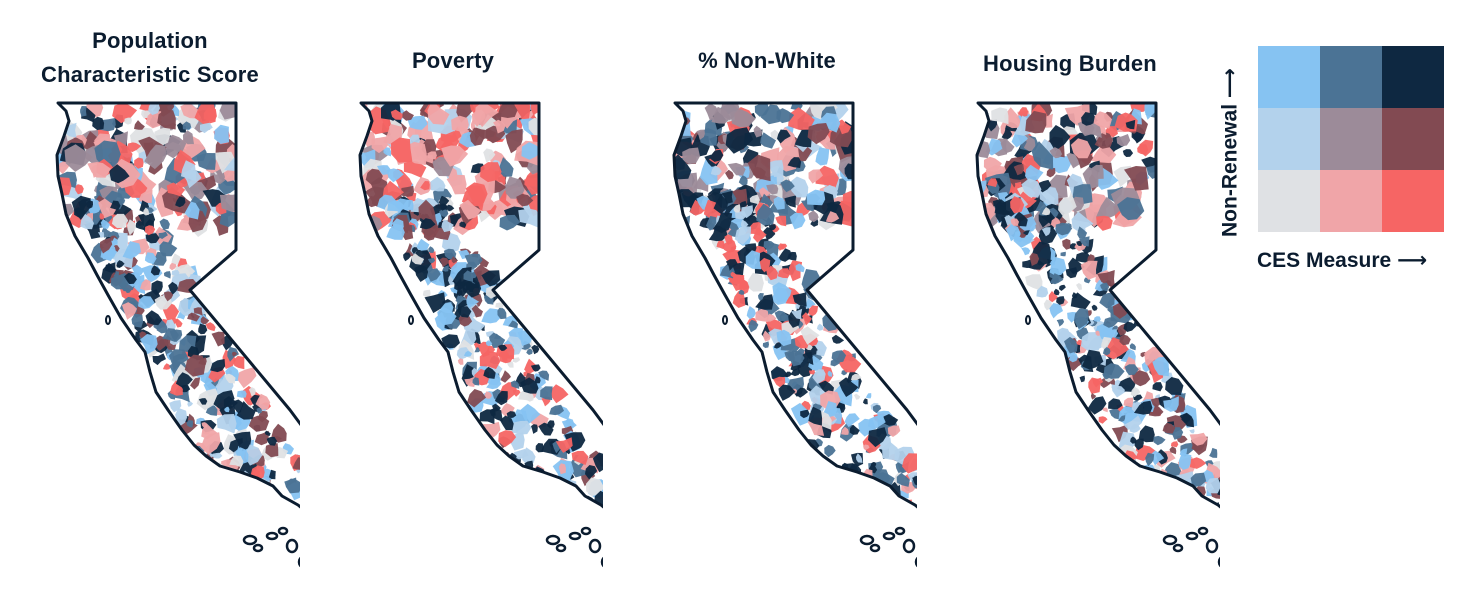  What do you see at coordinates (1351, 139) in the screenshot?
I see `legend-grid` at bounding box center [1351, 139].